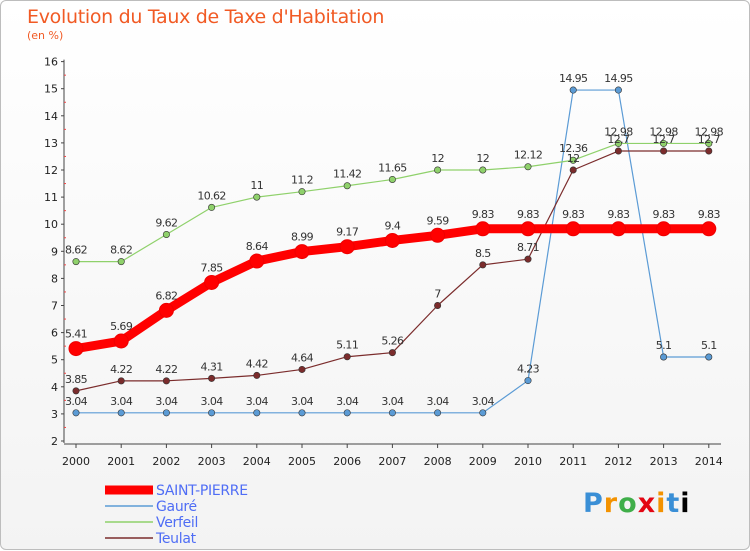 The image size is (750, 551). What do you see at coordinates (54, 387) in the screenshot?
I see `y-tick-label: 4` at bounding box center [54, 387].